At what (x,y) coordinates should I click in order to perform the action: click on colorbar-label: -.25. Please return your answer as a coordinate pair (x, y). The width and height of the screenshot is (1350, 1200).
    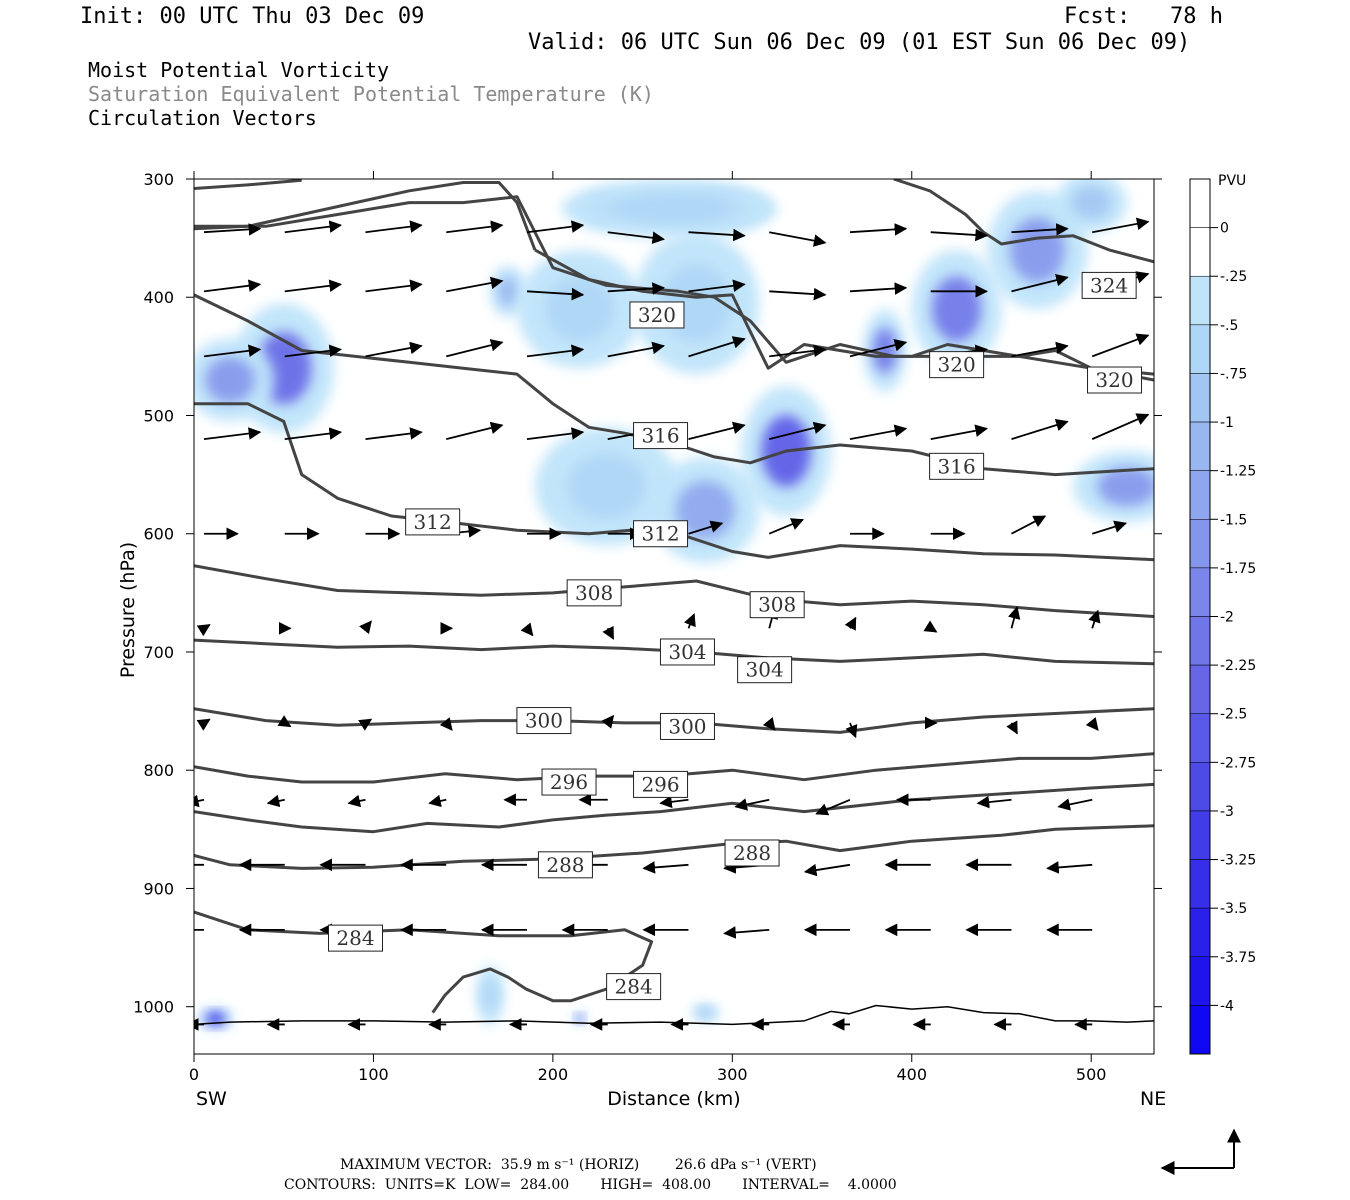
    Looking at the image, I should click on (1233, 277).